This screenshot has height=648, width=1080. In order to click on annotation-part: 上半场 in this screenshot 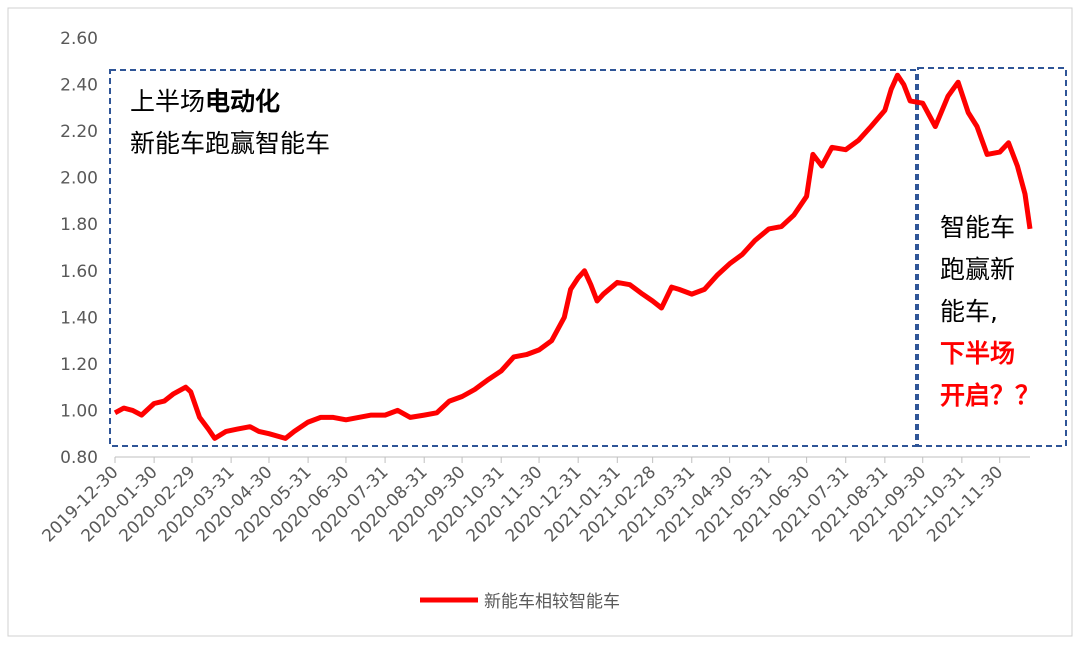, I will do `click(167, 101)`.